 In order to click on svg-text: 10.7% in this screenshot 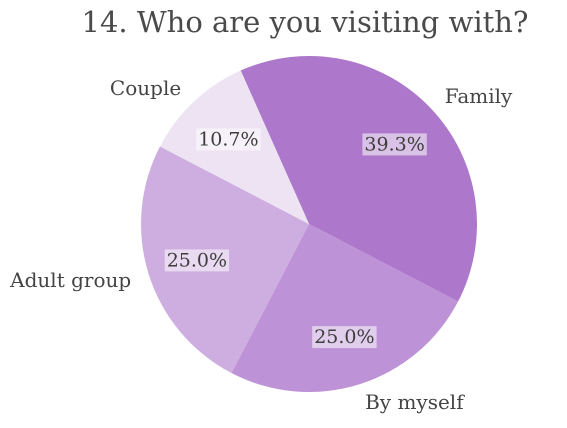, I will do `click(228, 139)`.